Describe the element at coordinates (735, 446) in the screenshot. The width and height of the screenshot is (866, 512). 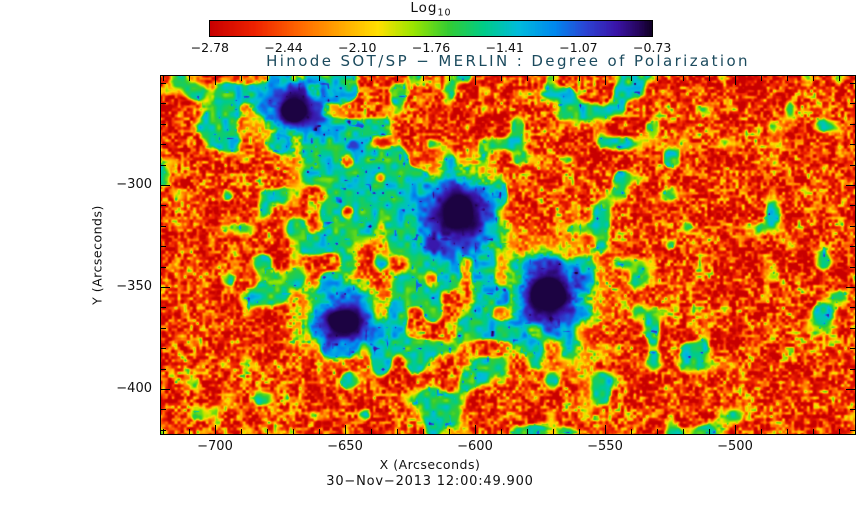
I see `x-tick-label: −500` at that location.